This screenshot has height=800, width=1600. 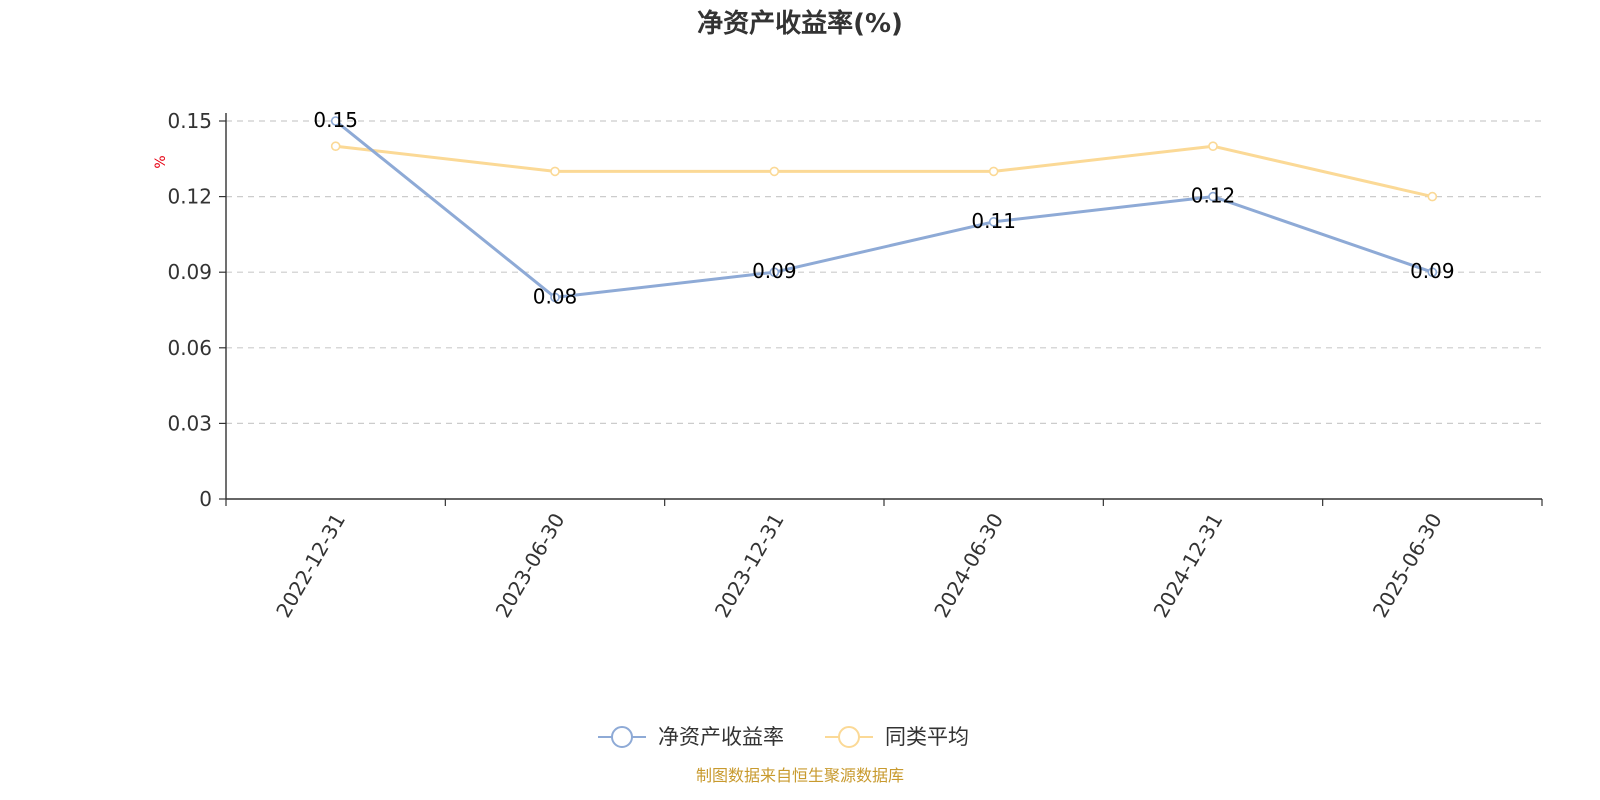 What do you see at coordinates (800, 23) in the screenshot?
I see `chart-title: 净资产收益率(%)` at bounding box center [800, 23].